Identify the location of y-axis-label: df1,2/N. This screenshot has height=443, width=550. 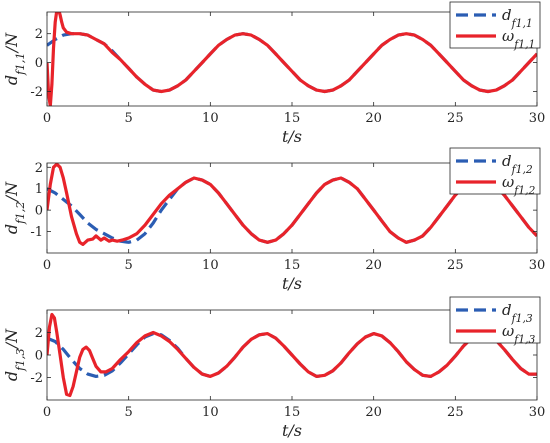
(14, 207).